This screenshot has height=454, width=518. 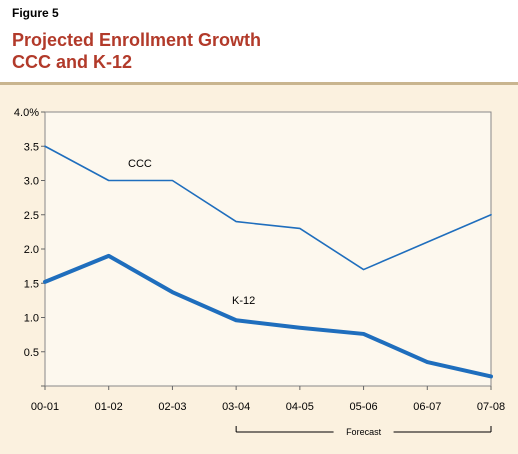 What do you see at coordinates (236, 407) in the screenshot?
I see `x-tick-label: 03-04` at bounding box center [236, 407].